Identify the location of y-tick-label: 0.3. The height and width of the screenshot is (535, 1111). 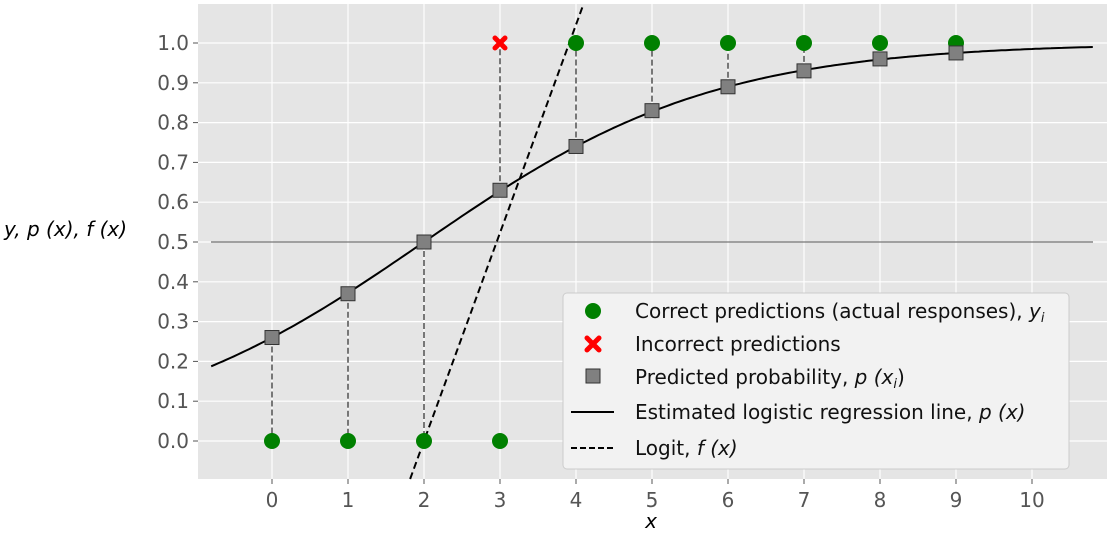
(173, 322).